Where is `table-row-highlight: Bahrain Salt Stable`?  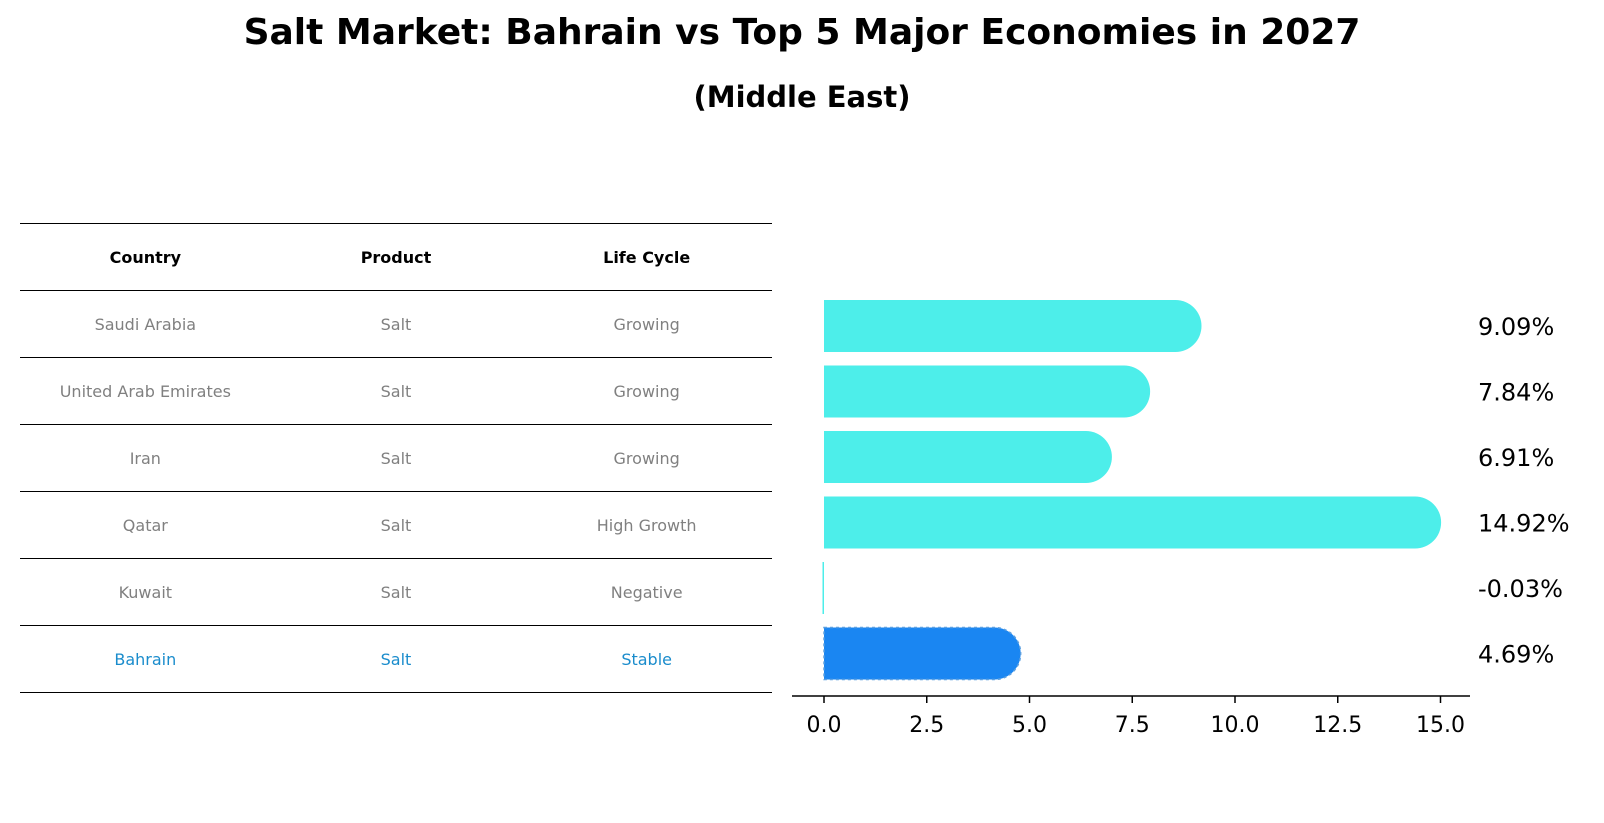
table-row-highlight: Bahrain Salt Stable is located at coordinates (396, 659).